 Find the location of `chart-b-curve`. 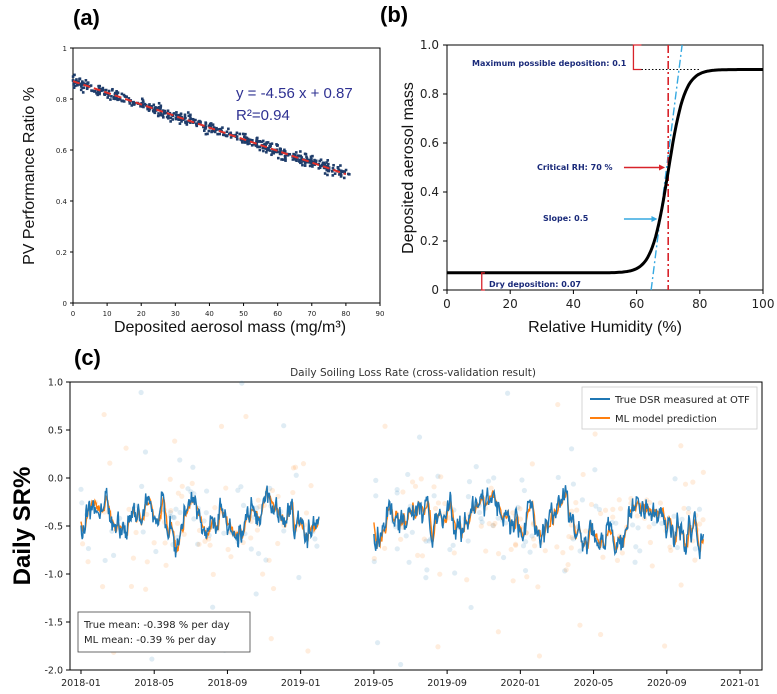

chart-b-curve is located at coordinates (605, 171).